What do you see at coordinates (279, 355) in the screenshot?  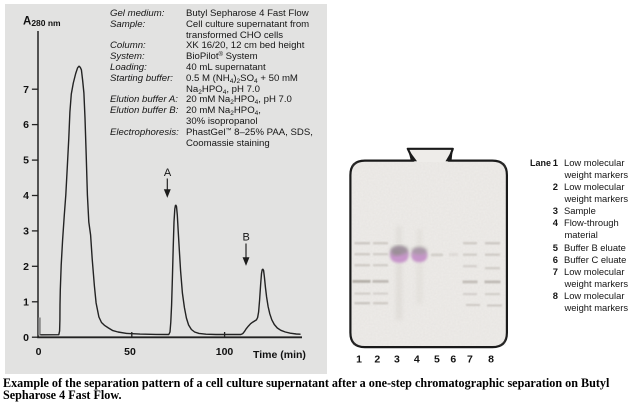 I see `svg-text: Time (min)` at bounding box center [279, 355].